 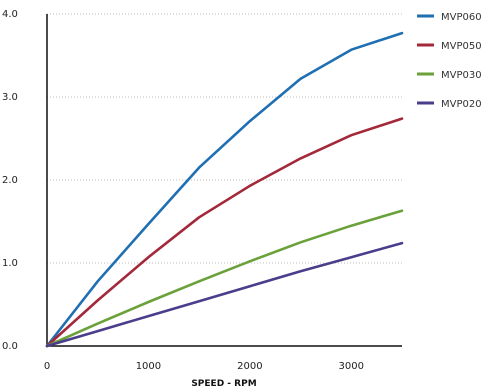 I want to click on legend-label-mvp020: MVP020, so click(x=461, y=104).